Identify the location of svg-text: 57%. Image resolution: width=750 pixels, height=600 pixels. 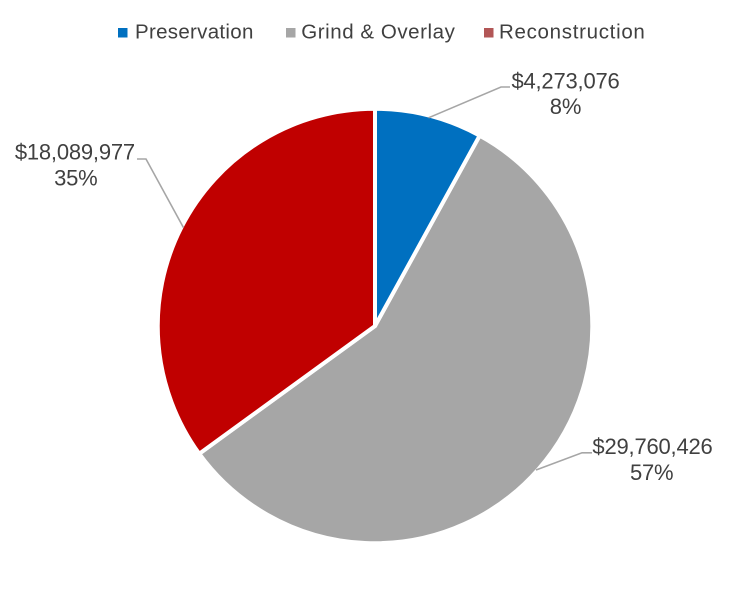
(651, 472).